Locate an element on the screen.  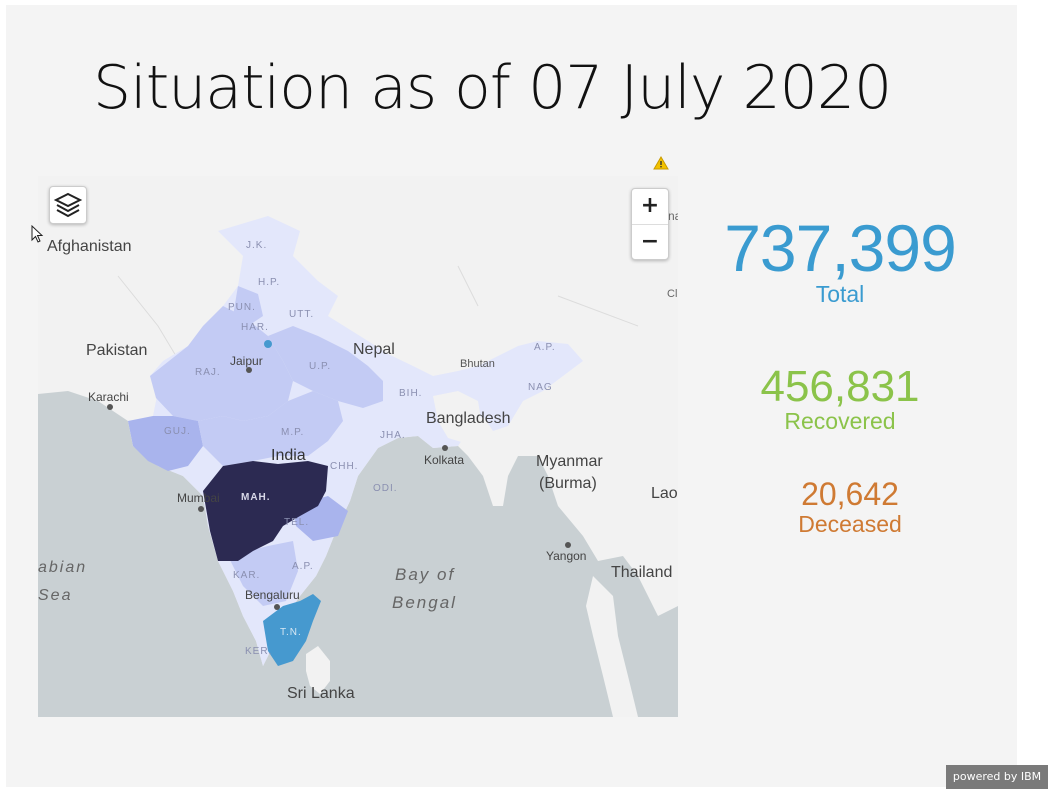
total-cases-label: Total is located at coordinates (840, 294).